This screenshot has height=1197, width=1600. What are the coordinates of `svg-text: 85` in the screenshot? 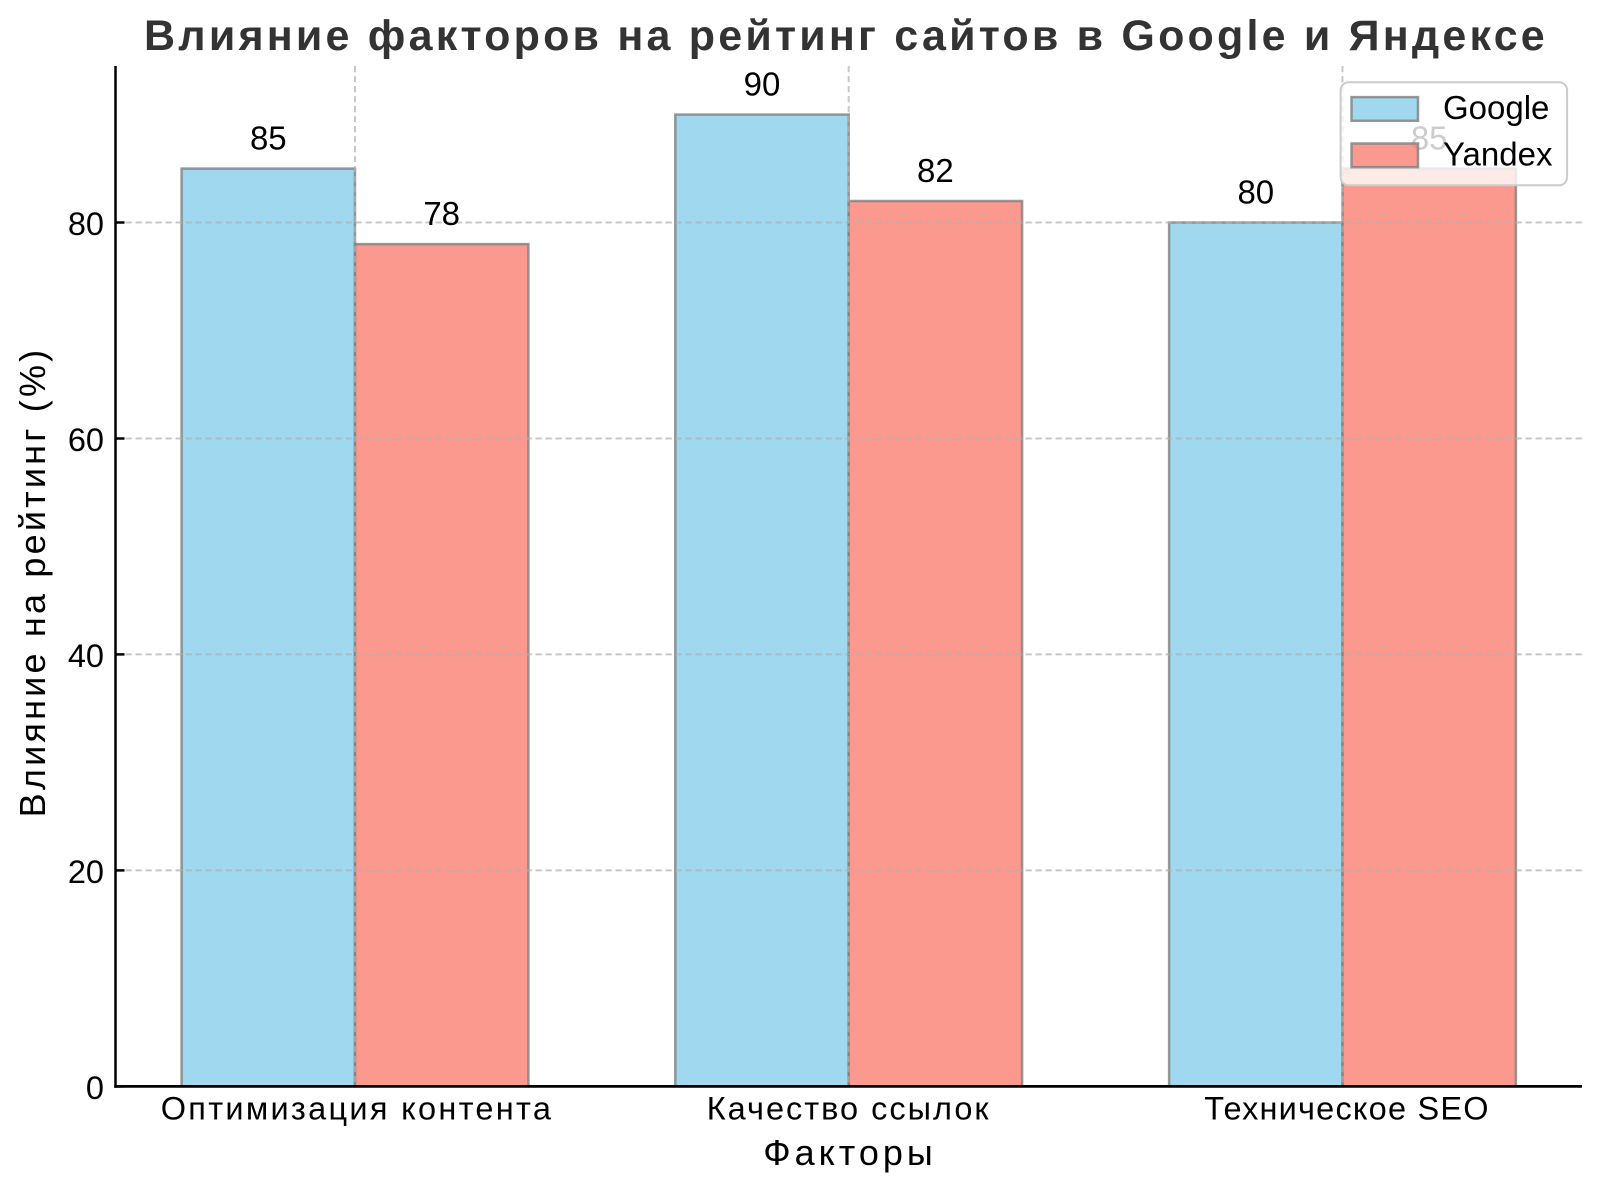 It's located at (268, 138).